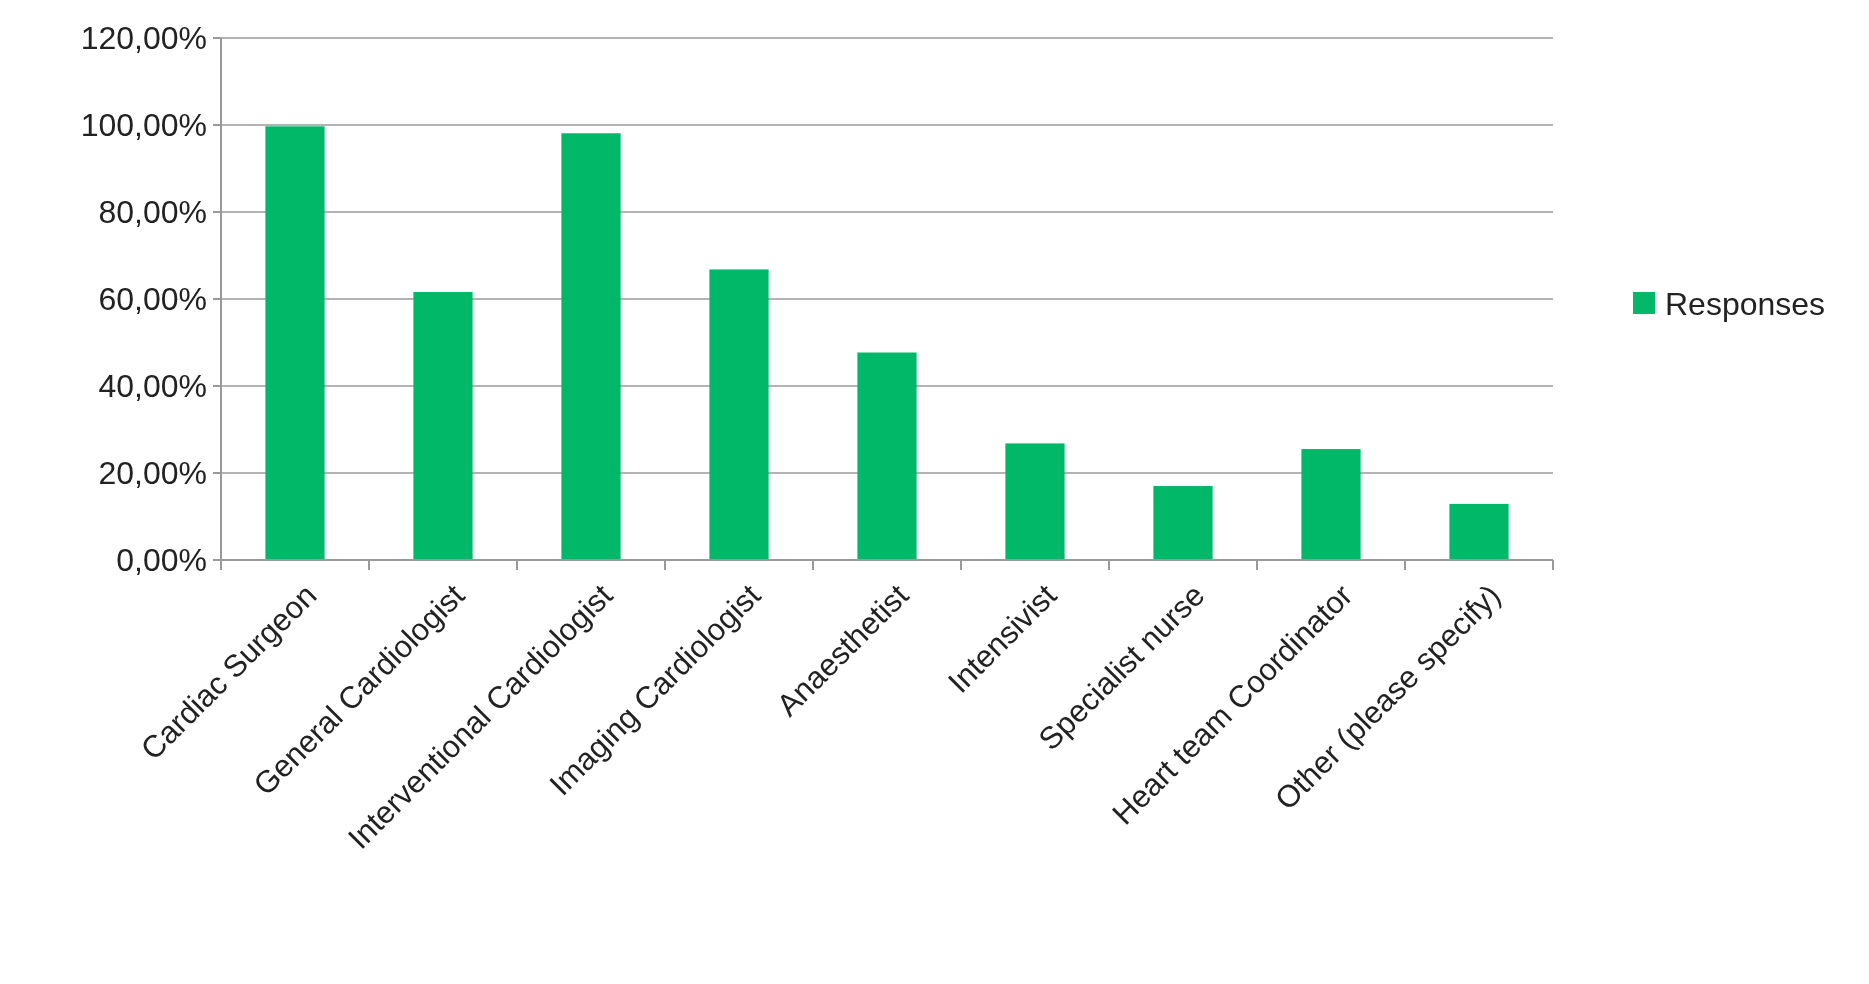 Image resolution: width=1869 pixels, height=984 pixels. What do you see at coordinates (152, 473) in the screenshot?
I see `y-tick-label: 20,00%` at bounding box center [152, 473].